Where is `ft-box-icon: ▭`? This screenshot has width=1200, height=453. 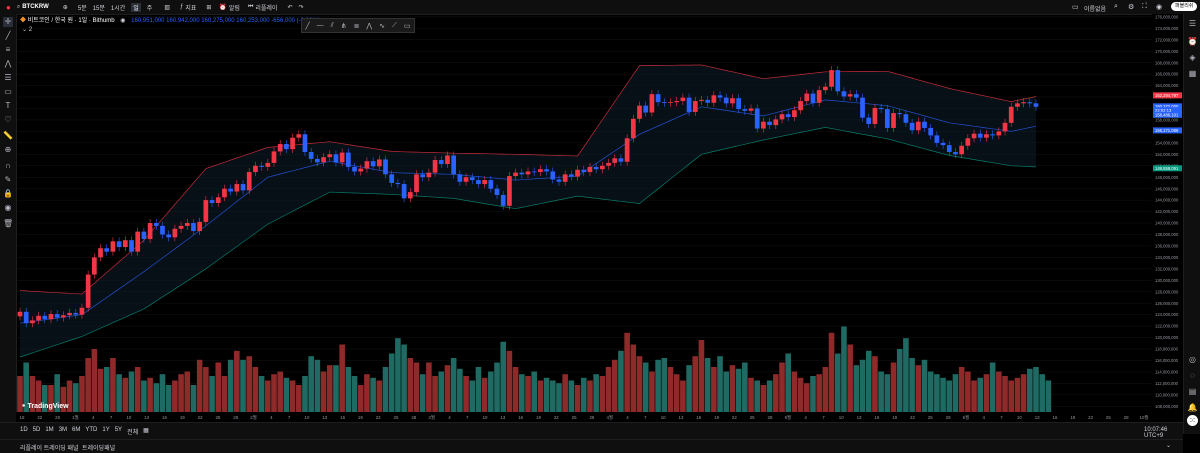 ft-box-icon: ▭ is located at coordinates (407, 26).